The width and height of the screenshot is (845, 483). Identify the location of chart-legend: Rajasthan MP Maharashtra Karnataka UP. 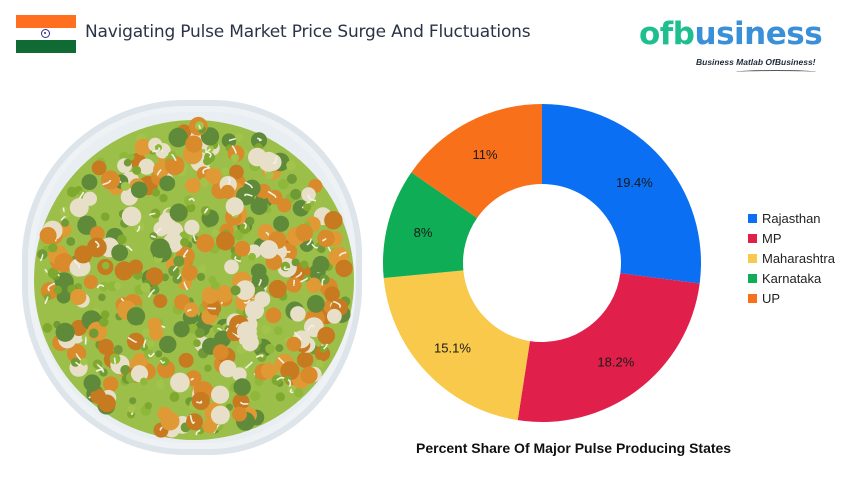
(791, 258).